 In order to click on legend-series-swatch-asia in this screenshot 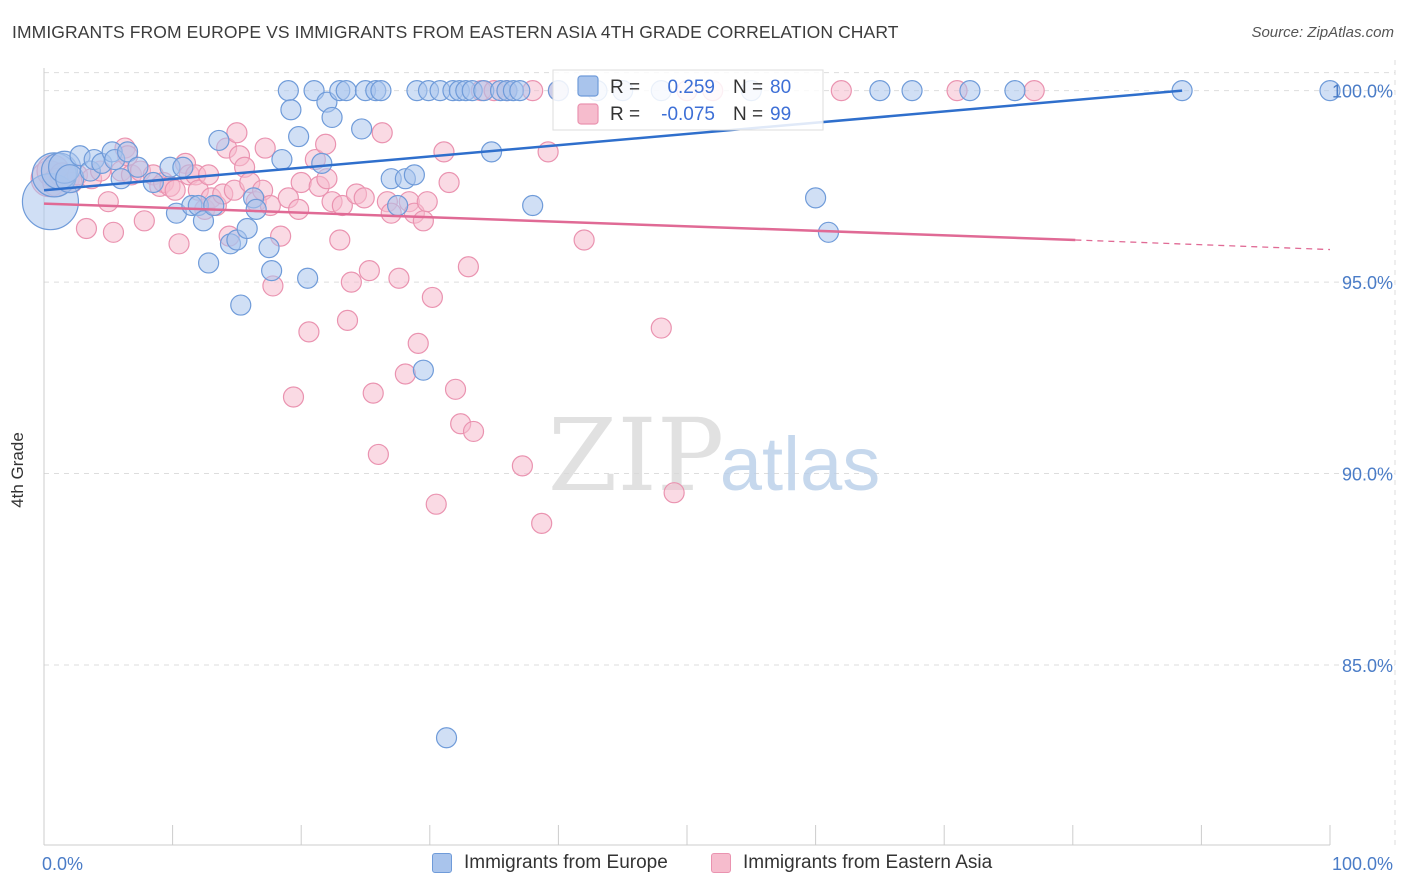, I will do `click(721, 863)`.